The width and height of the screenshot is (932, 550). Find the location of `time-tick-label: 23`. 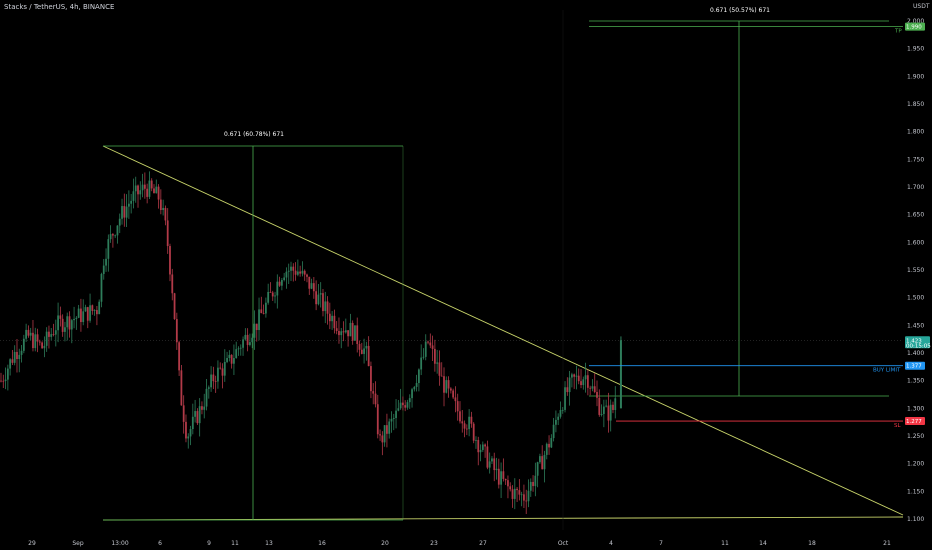

time-tick-label: 23 is located at coordinates (434, 543).